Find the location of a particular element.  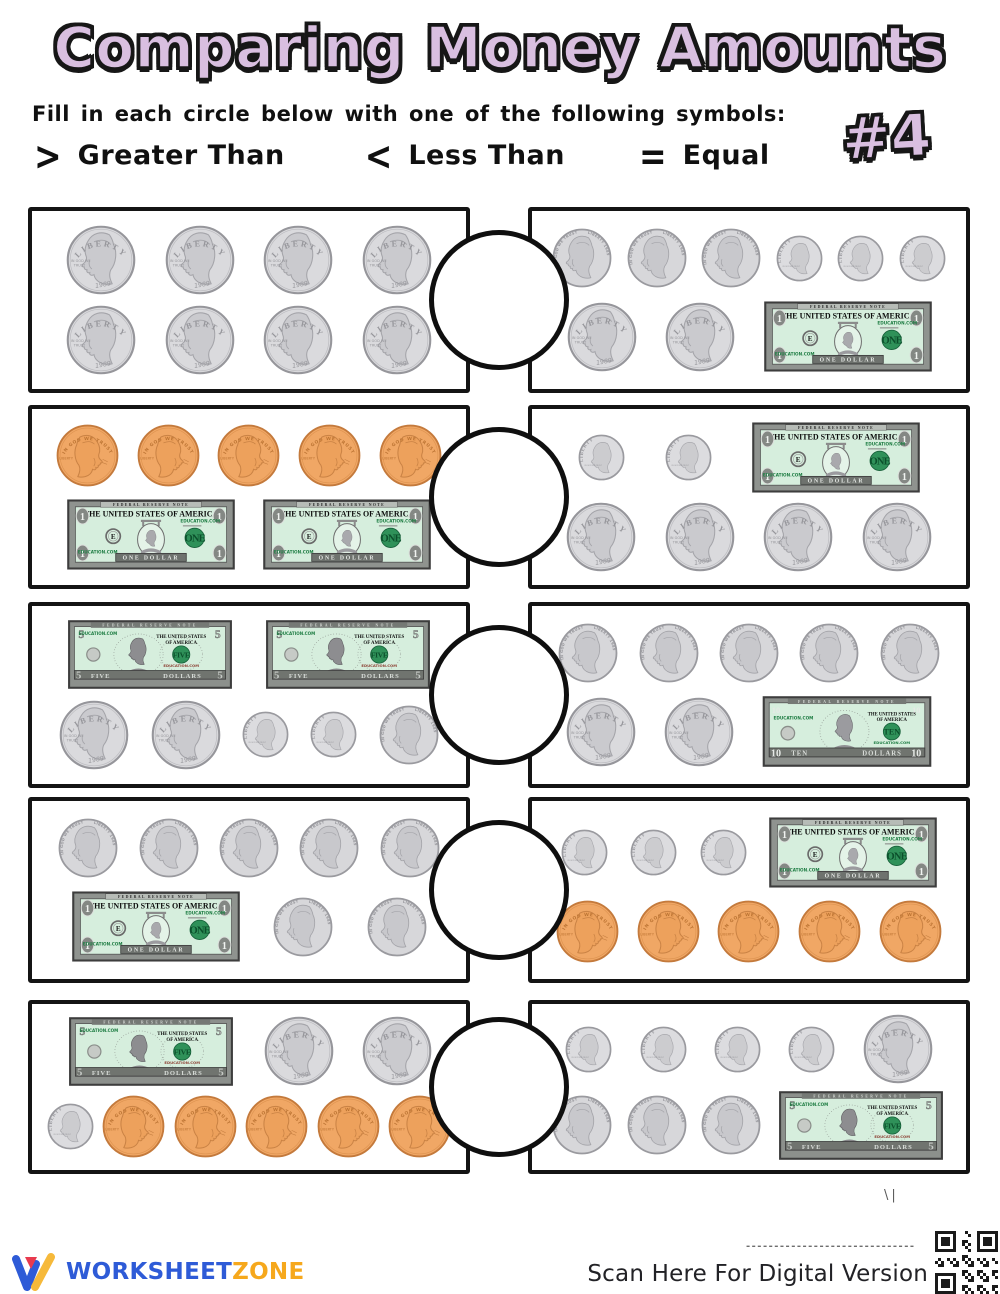

symbol-legend: > Greater Than < Less Than = Equal is located at coordinates (402, 155).